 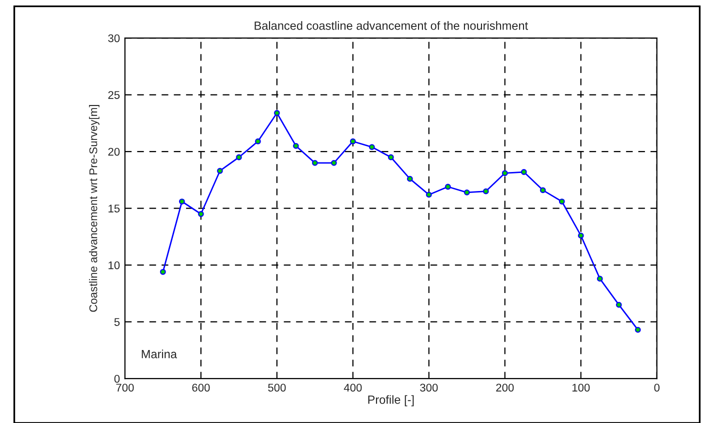 What do you see at coordinates (391, 400) in the screenshot?
I see `x-axis-title: Profile [-]` at bounding box center [391, 400].